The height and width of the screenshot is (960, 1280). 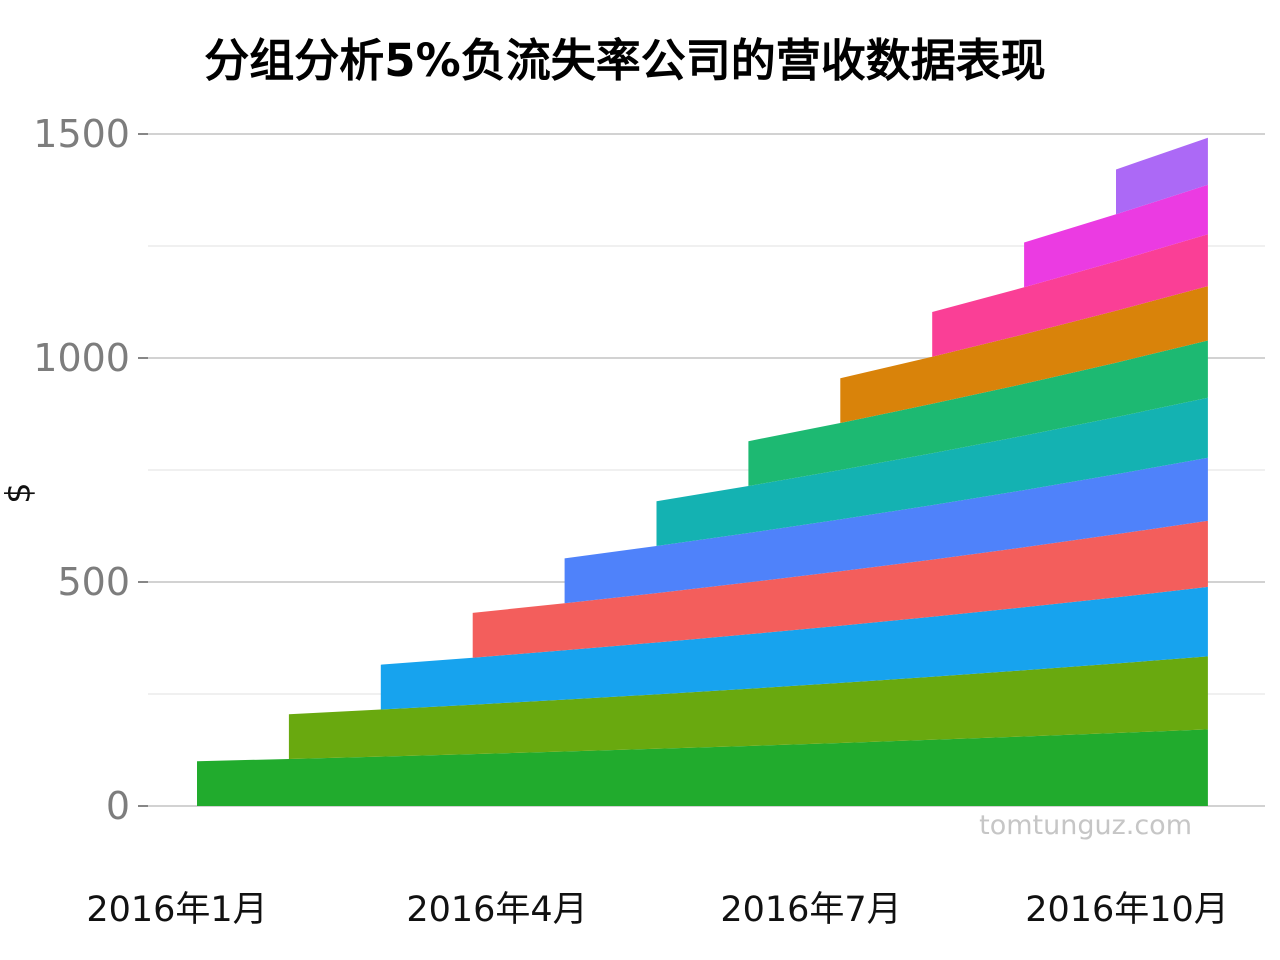 What do you see at coordinates (81, 358) in the screenshot?
I see `y-tick-label-1000: 1000` at bounding box center [81, 358].